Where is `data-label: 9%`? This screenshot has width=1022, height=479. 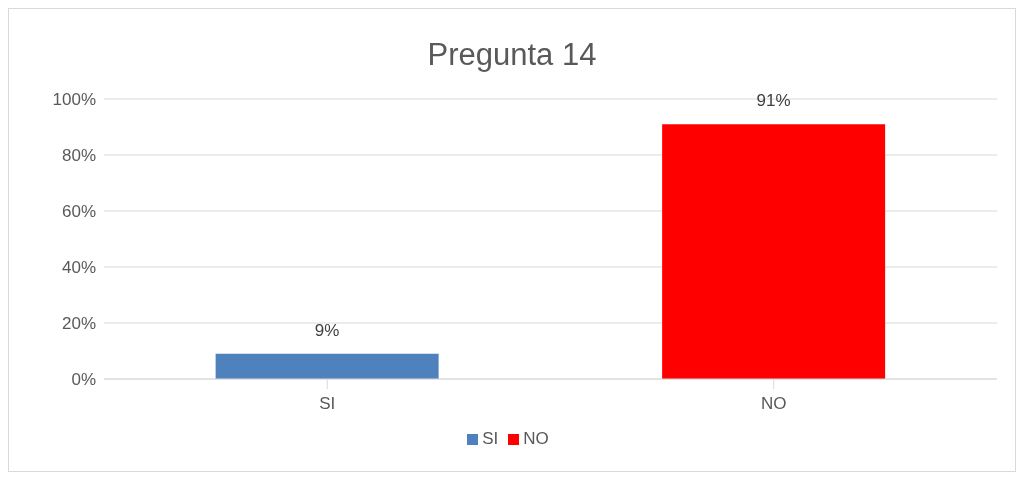
data-label: 9% is located at coordinates (327, 330).